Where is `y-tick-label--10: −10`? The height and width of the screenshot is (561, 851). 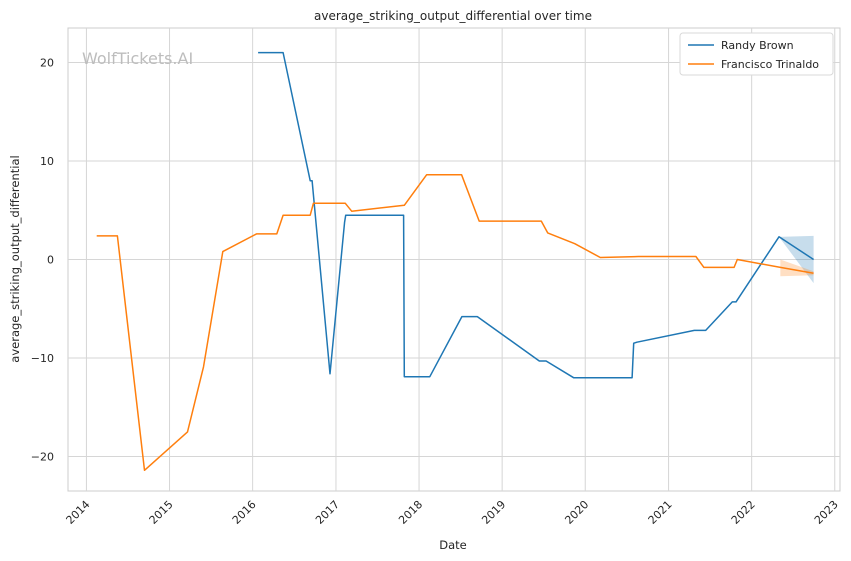 y-tick-label--10: −10 is located at coordinates (42, 358).